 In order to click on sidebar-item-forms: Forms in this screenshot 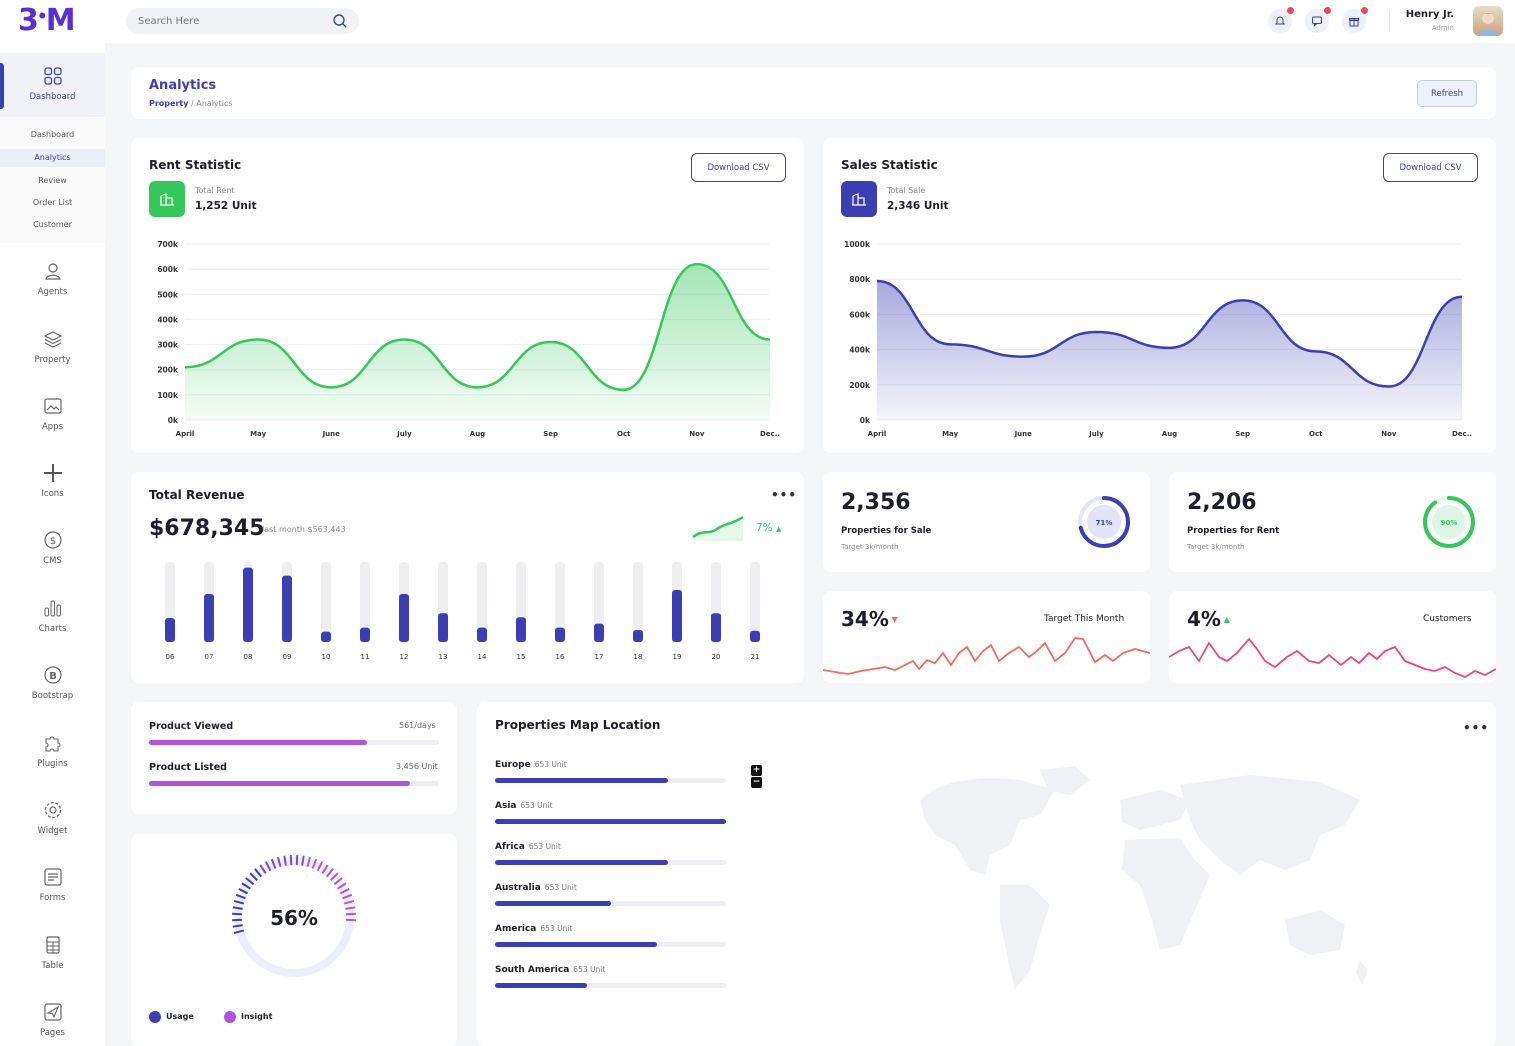, I will do `click(52, 885)`.